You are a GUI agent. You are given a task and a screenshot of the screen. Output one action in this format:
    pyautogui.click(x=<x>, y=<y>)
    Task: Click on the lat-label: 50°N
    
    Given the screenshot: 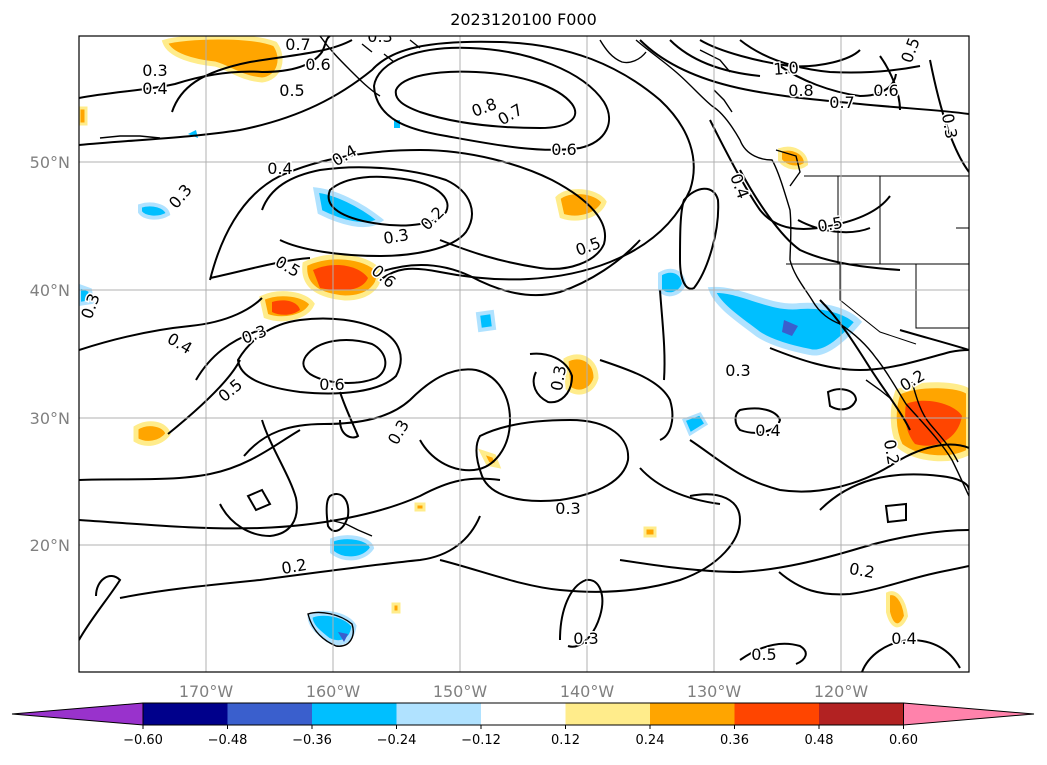 What is the action you would take?
    pyautogui.click(x=50, y=162)
    